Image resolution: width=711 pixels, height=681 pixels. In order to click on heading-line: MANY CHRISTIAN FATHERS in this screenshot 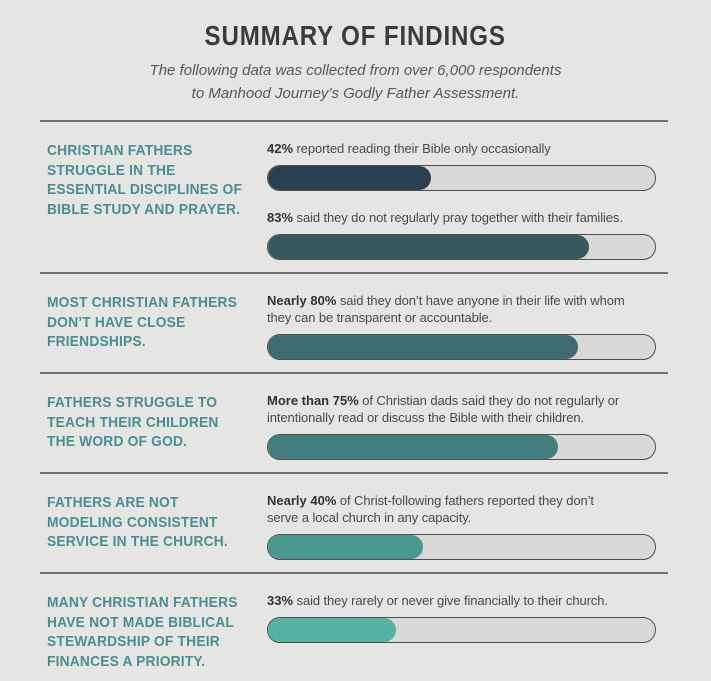, I will do `click(142, 602)`.